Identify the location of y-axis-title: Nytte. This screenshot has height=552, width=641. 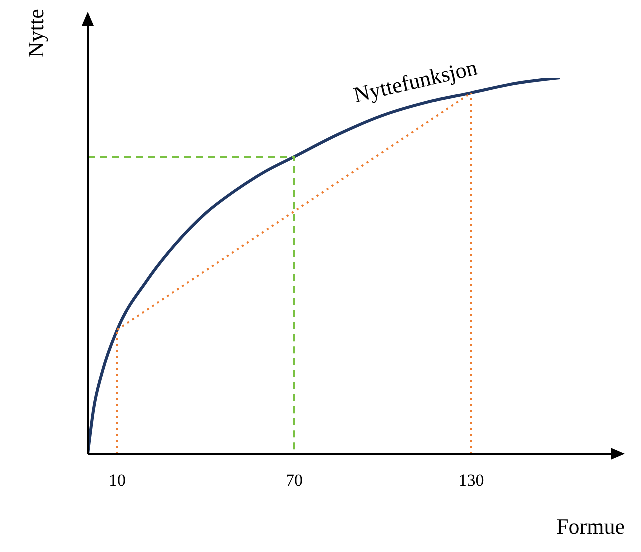
(36, 33).